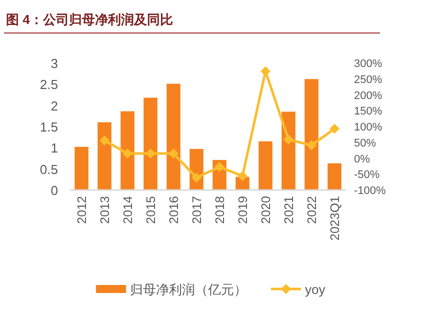  I want to click on y-tick-label: 2, so click(54, 106).